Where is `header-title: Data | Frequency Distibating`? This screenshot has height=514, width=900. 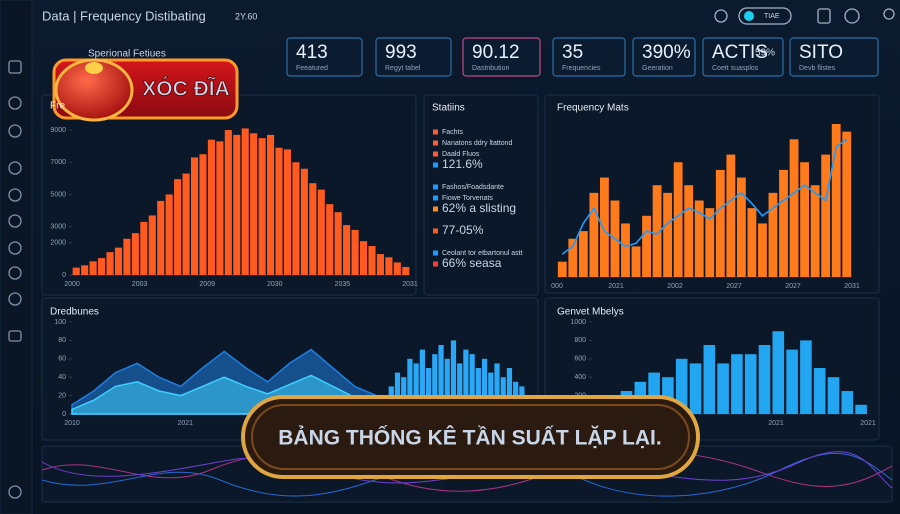
header-title: Data | Frequency Distibating is located at coordinates (124, 15).